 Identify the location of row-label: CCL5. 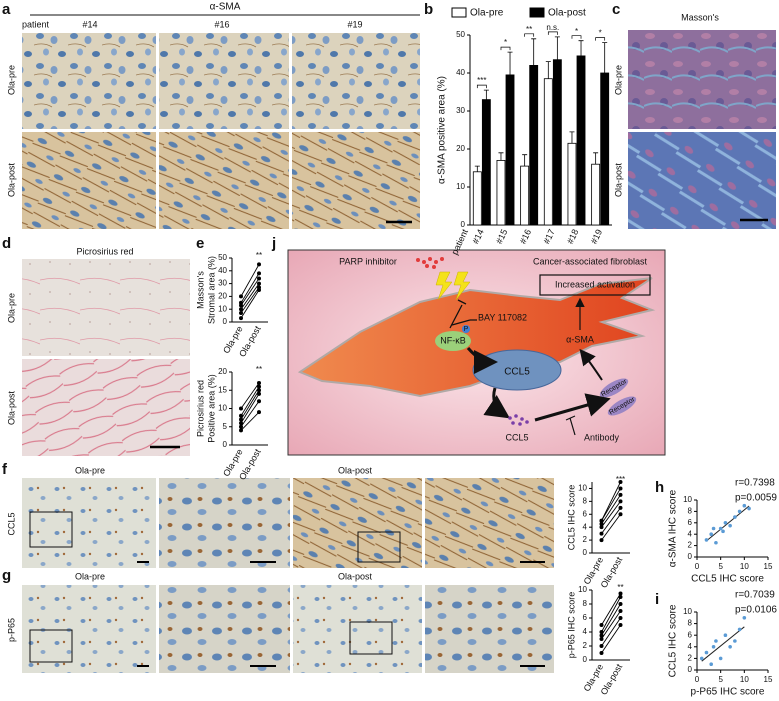
(11, 523).